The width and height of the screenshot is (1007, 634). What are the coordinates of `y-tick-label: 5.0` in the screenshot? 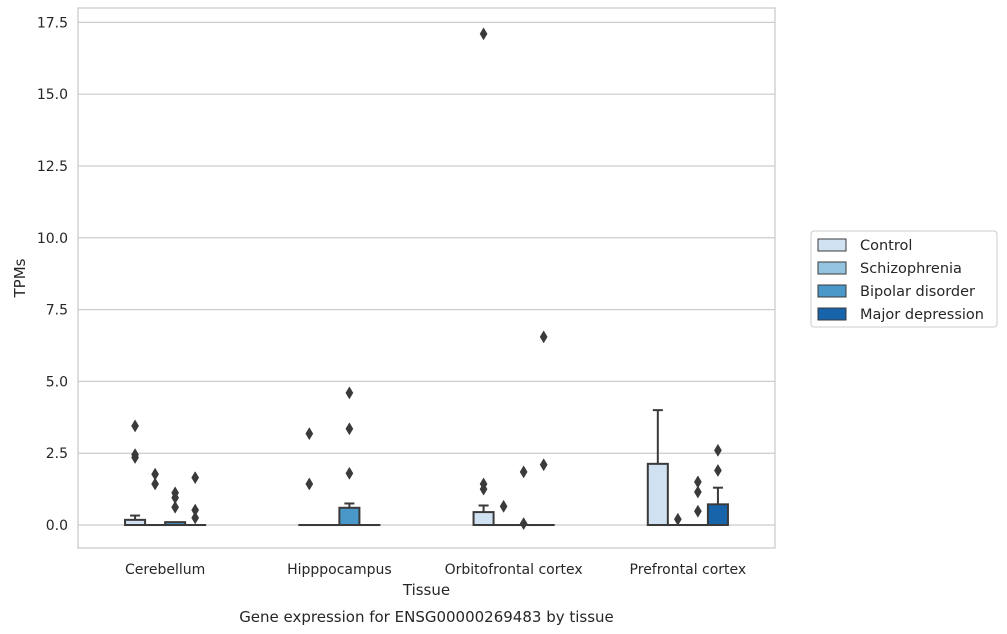 It's located at (57, 382).